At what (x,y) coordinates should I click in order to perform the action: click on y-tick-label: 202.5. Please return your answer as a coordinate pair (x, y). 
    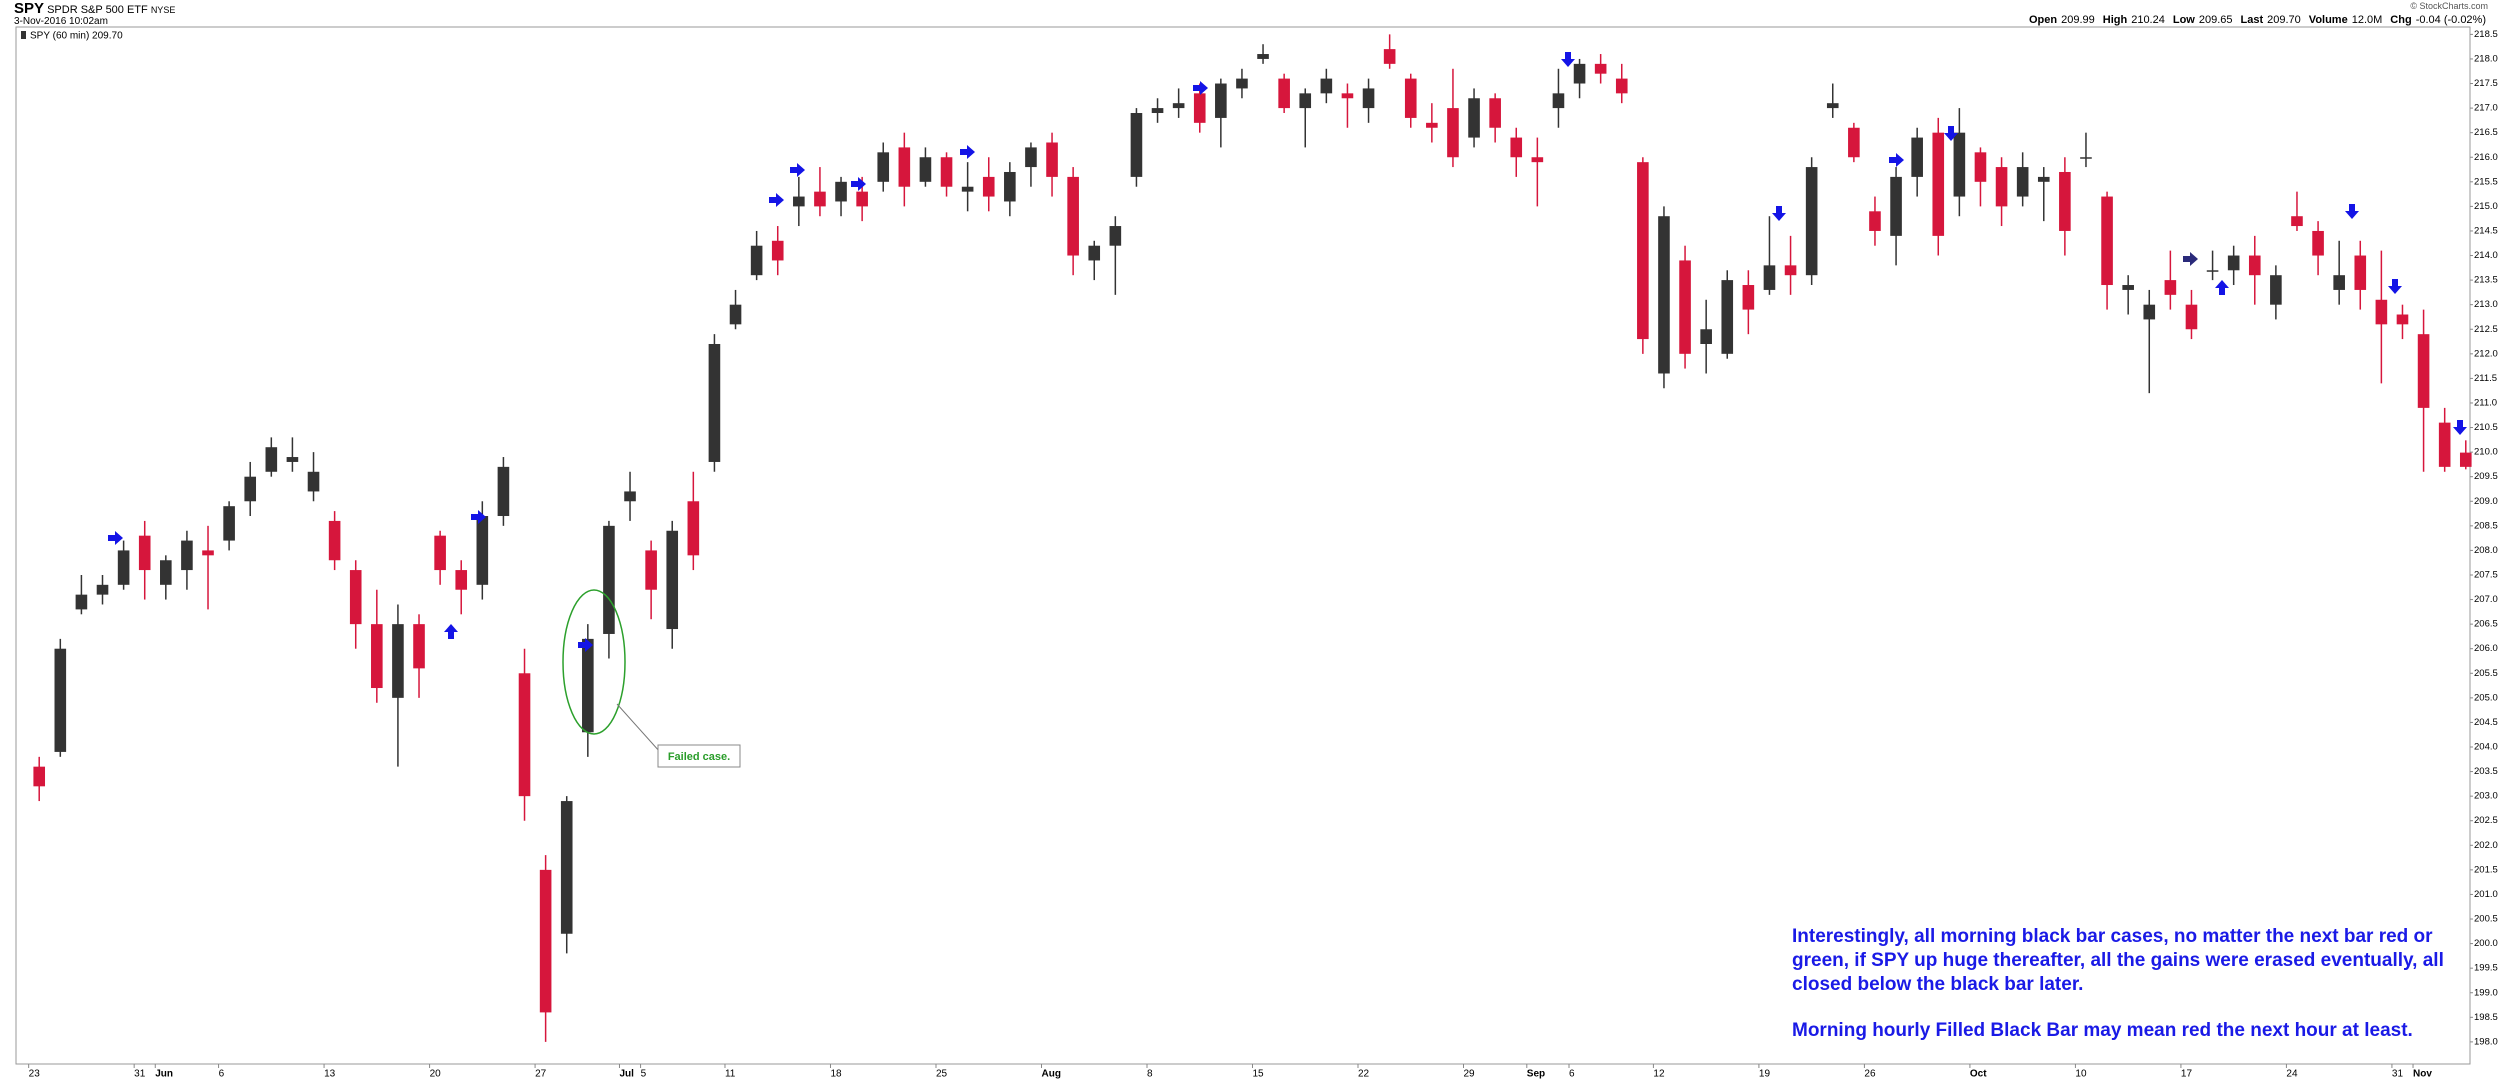
    Looking at the image, I should click on (2486, 820).